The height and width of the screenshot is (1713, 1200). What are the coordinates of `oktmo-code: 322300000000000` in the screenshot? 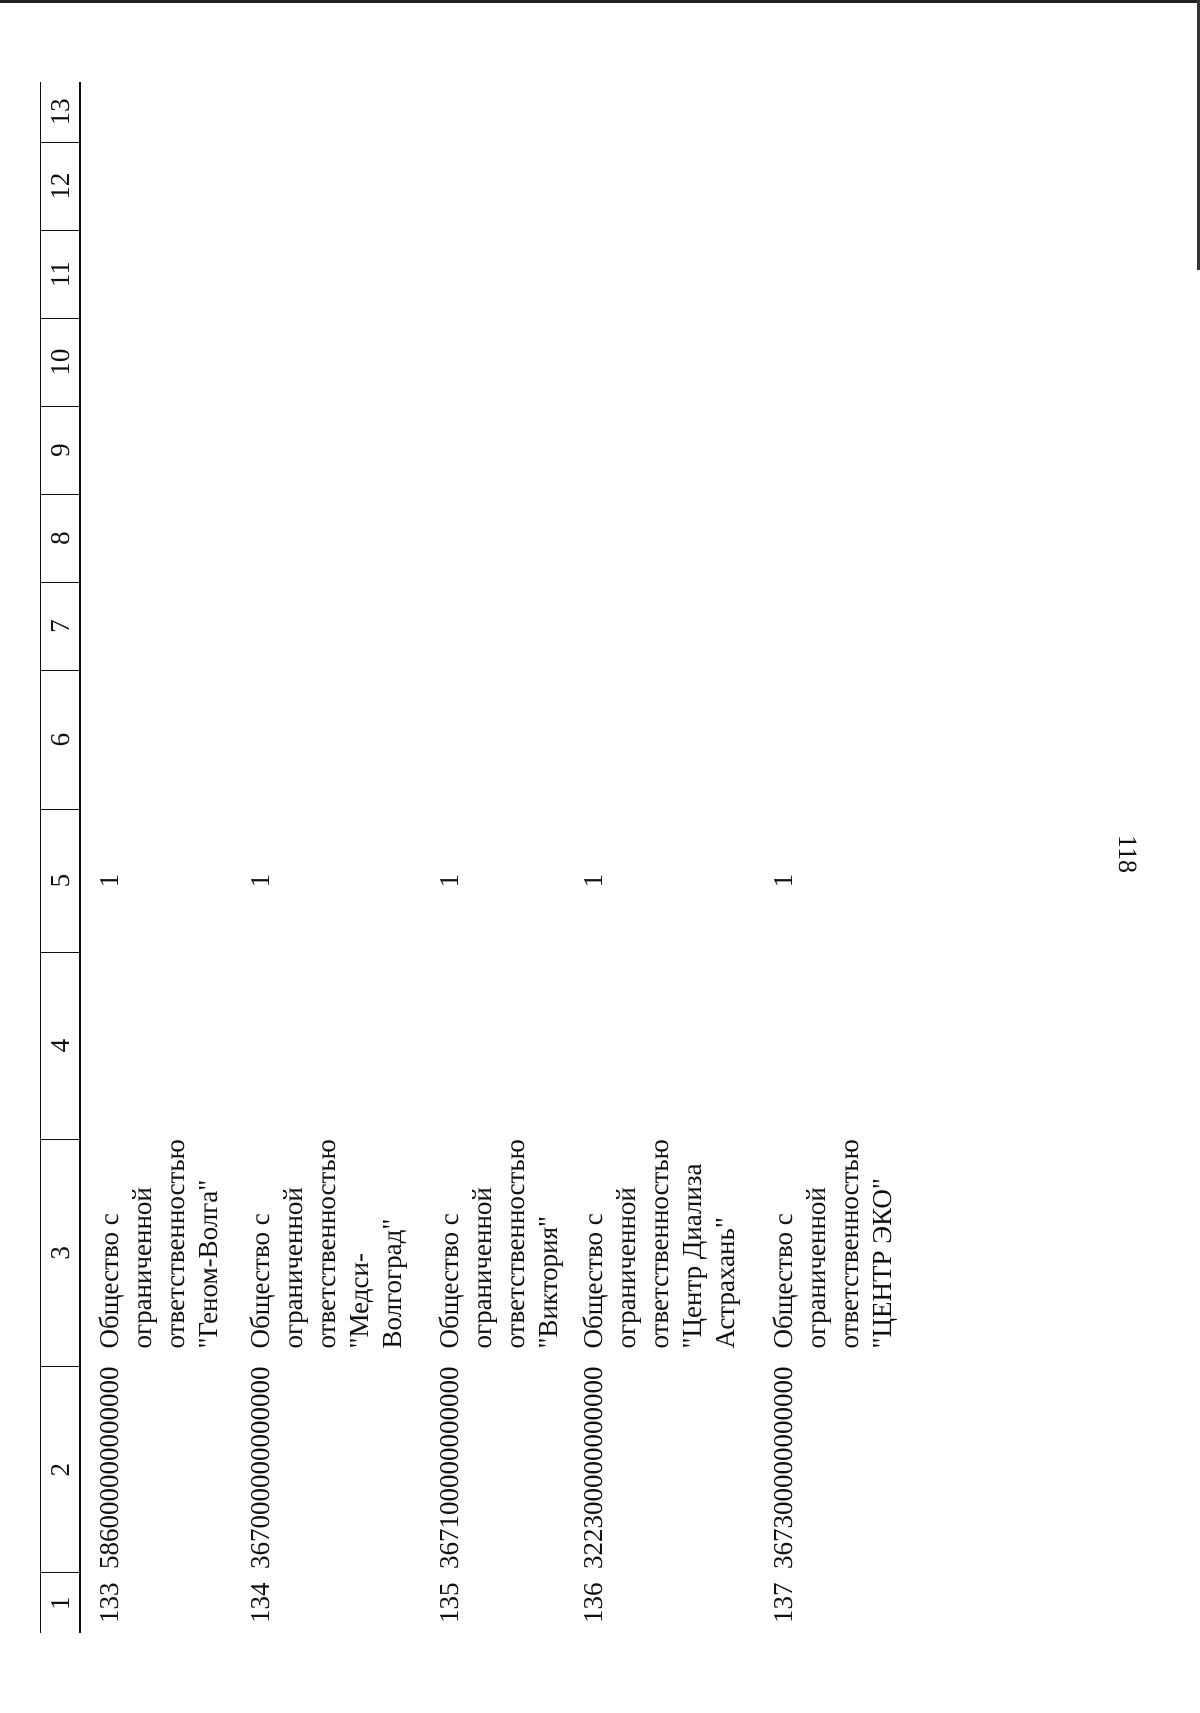 It's located at (593, 1468).